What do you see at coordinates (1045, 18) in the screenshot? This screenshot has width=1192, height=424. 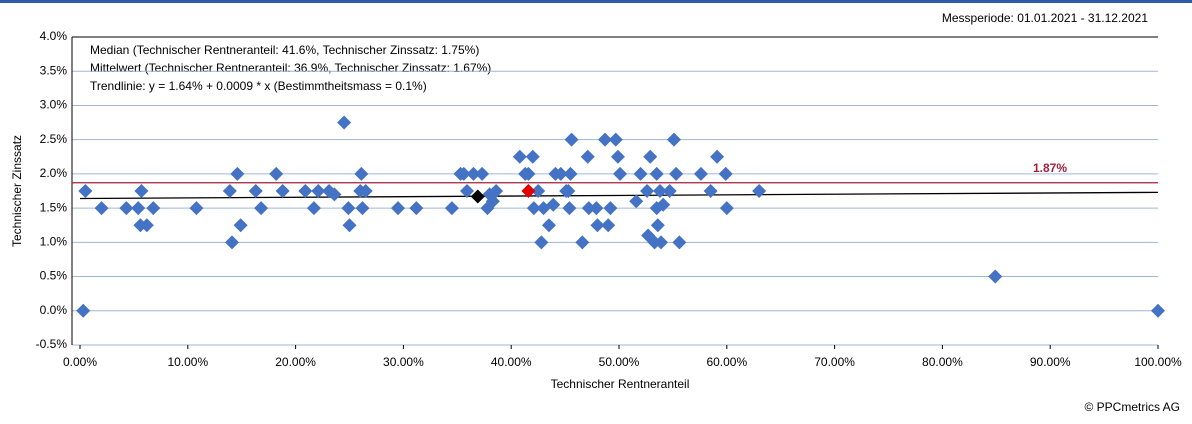 I see `period-header: Messperiode: 01.01.2021 - 31.12.2021` at bounding box center [1045, 18].